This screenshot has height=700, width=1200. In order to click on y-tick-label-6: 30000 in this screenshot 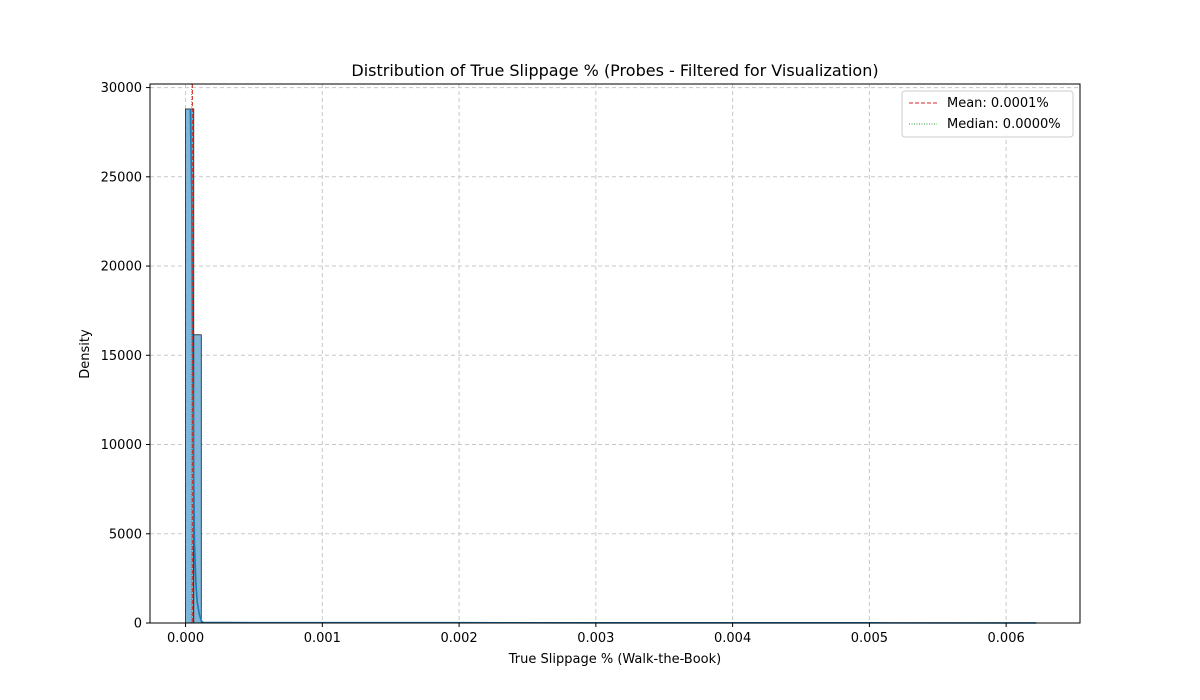, I will do `click(121, 88)`.